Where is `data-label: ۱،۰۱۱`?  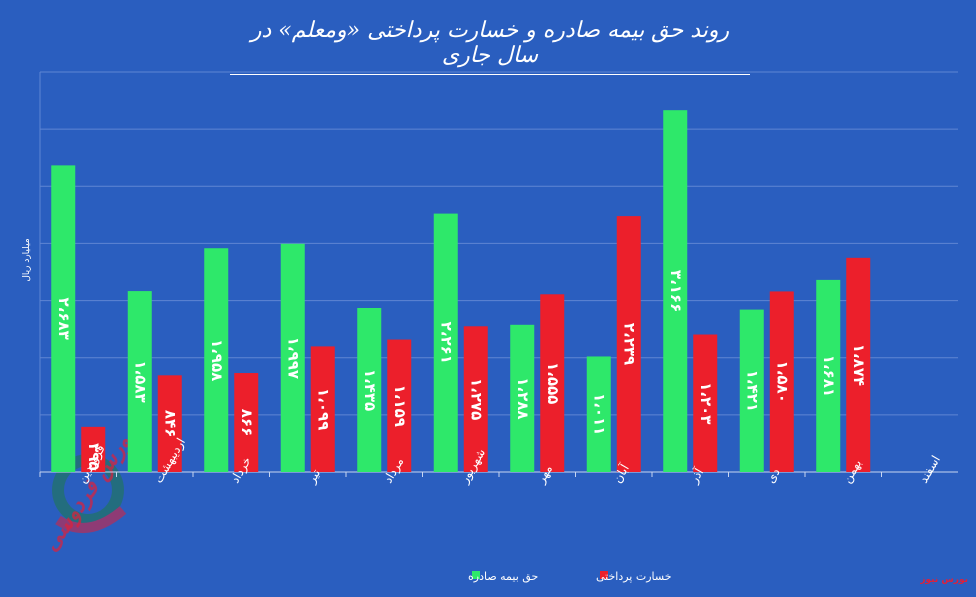 data-label: ۱،۰۱۱ is located at coordinates (599, 414).